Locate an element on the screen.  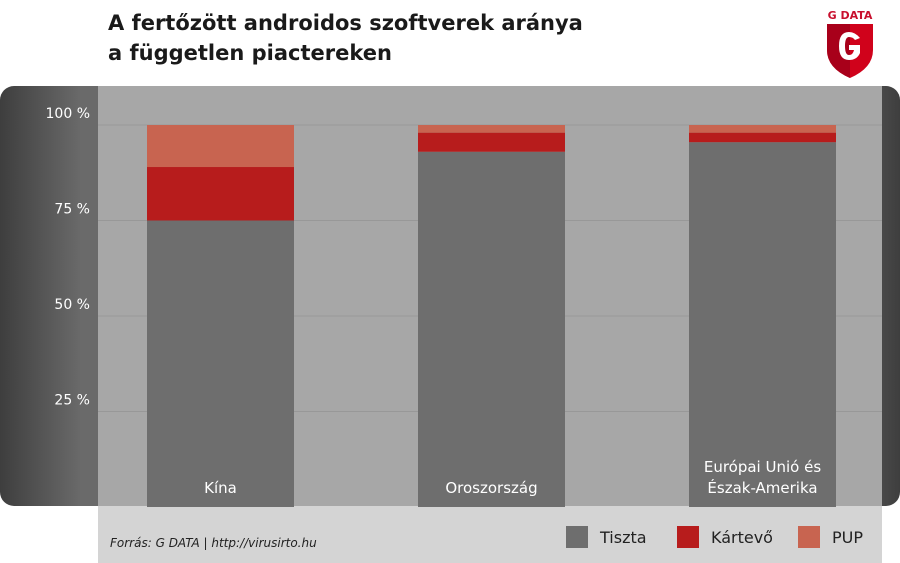
legend-swatch-kartevo is located at coordinates (688, 537).